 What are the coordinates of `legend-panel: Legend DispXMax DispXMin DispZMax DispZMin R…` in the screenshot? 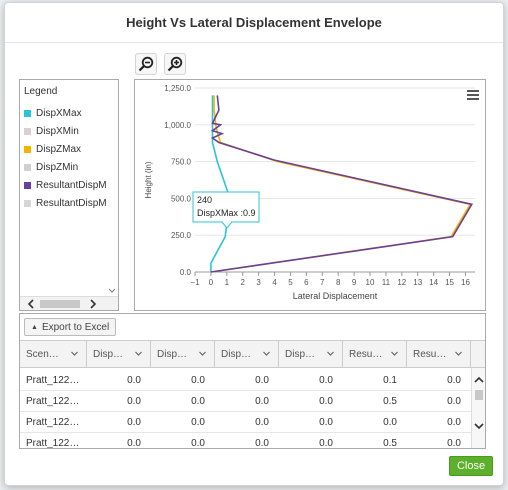 It's located at (69, 195).